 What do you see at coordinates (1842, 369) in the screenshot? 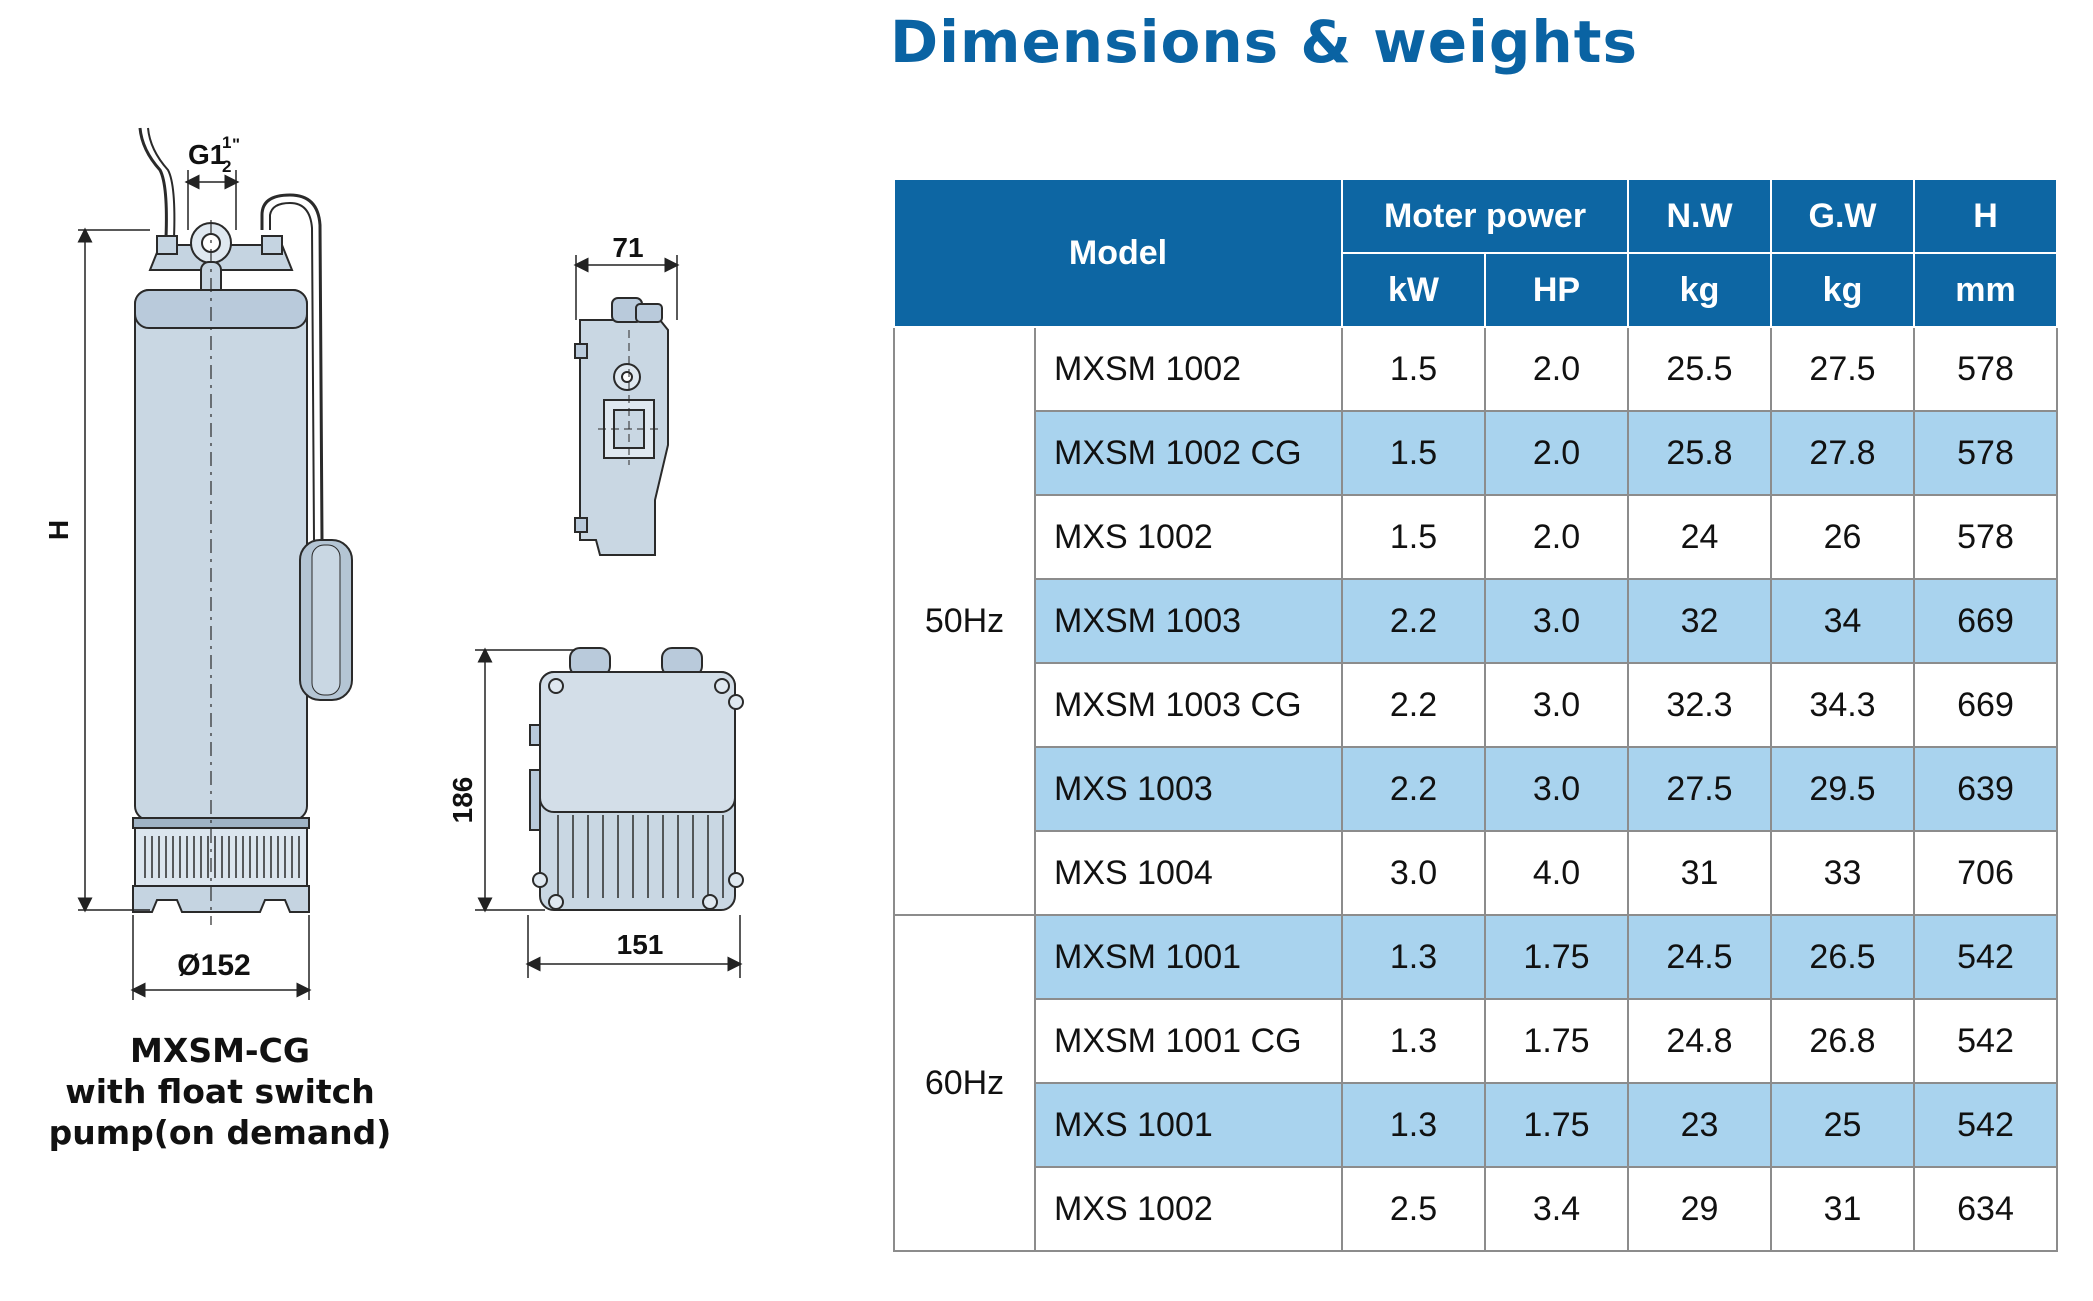
I see `gw-cell: 27.5` at bounding box center [1842, 369].